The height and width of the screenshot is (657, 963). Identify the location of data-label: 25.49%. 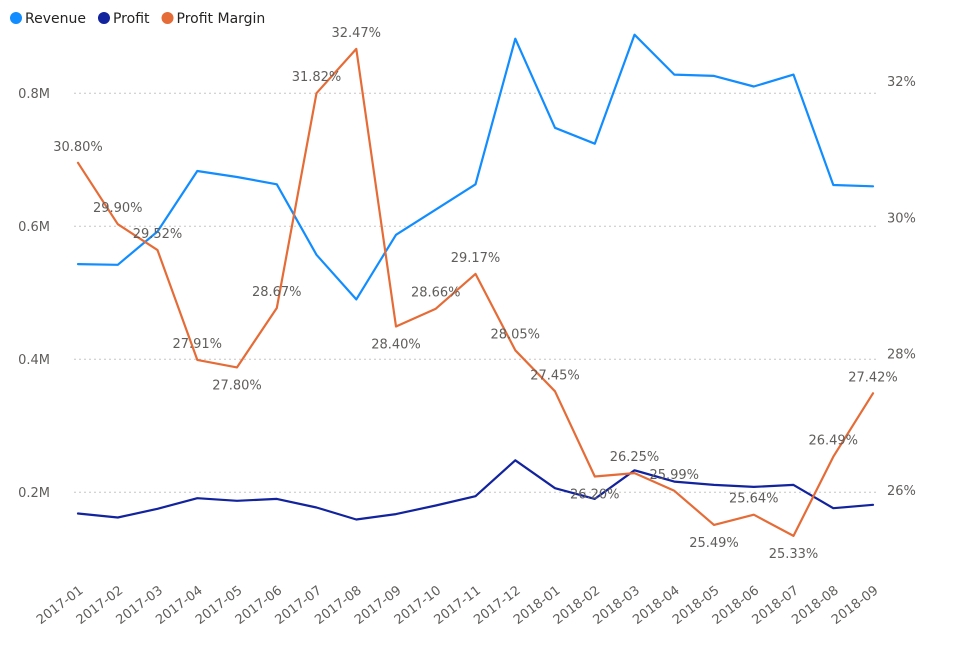
(714, 543).